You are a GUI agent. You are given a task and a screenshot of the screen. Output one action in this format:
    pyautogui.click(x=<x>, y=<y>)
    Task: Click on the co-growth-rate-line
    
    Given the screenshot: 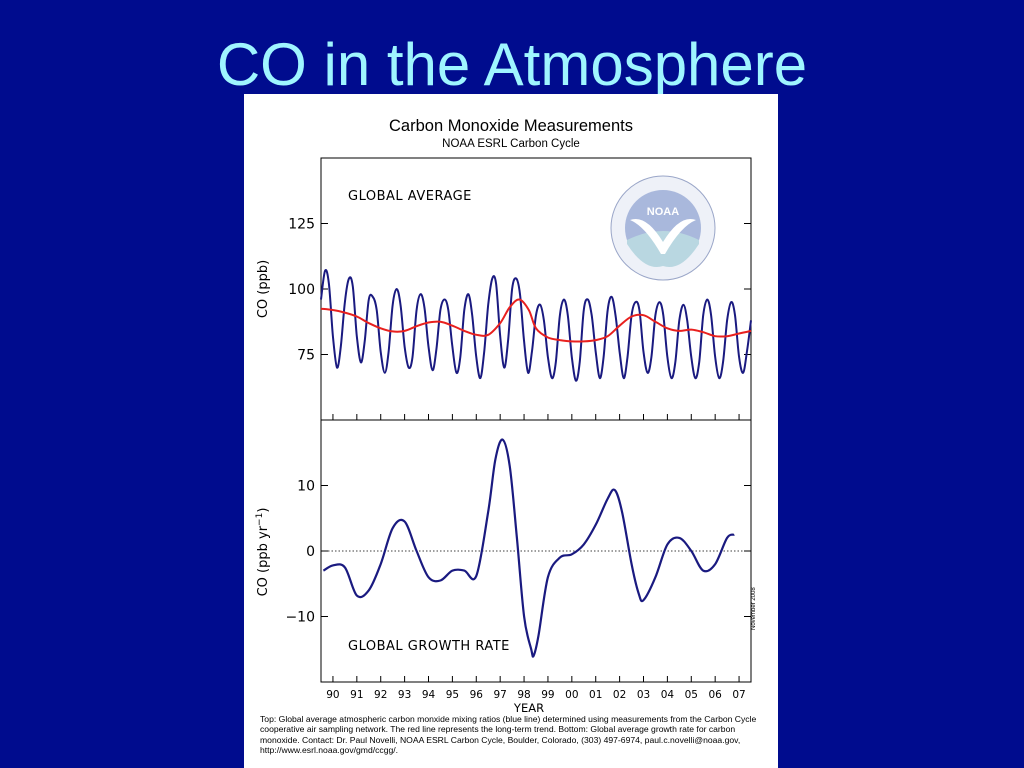 What is the action you would take?
    pyautogui.click(x=528, y=548)
    